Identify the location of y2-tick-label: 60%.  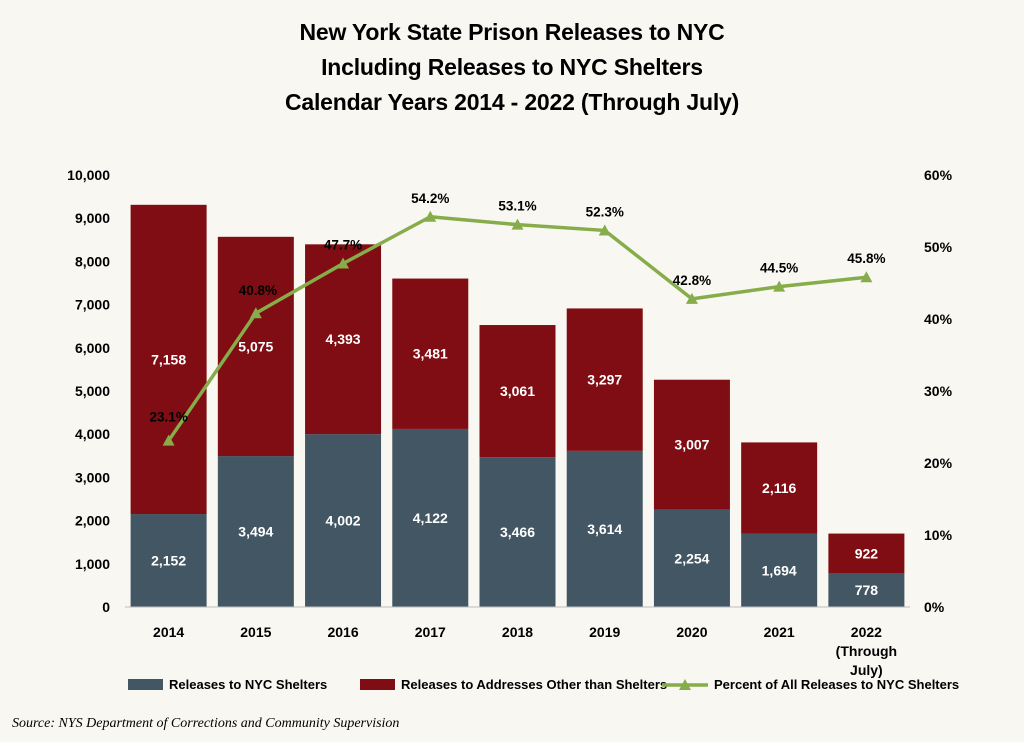
(938, 175).